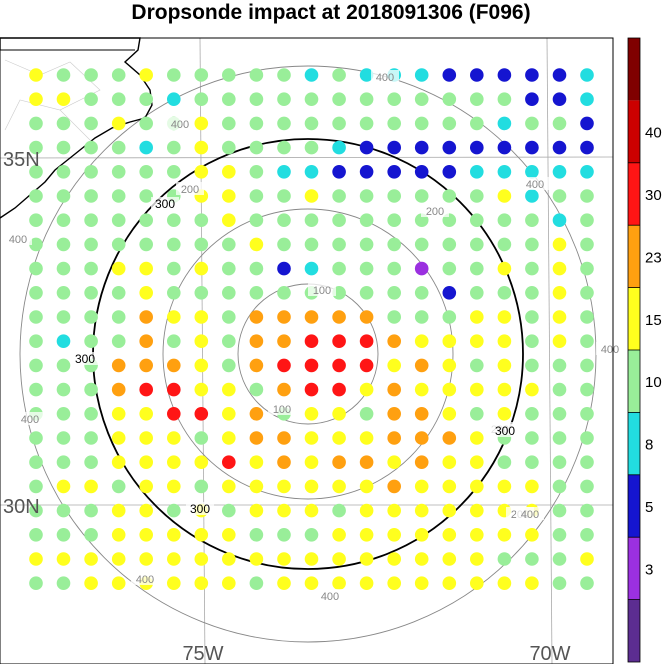 This screenshot has height=664, width=662. I want to click on contour-label: 300, so click(85, 359).